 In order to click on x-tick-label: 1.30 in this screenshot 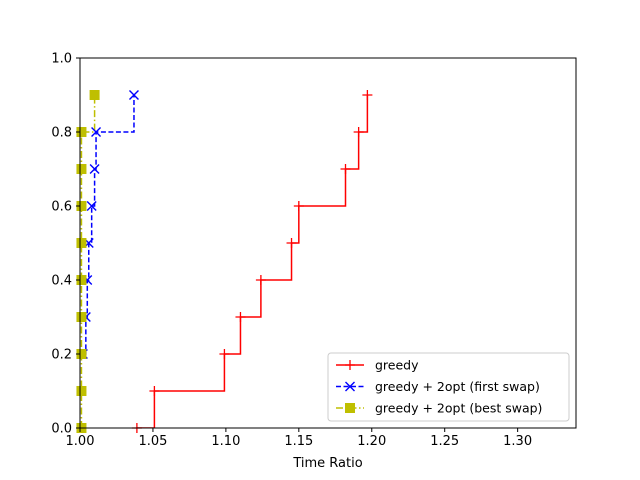, I will do `click(517, 441)`.